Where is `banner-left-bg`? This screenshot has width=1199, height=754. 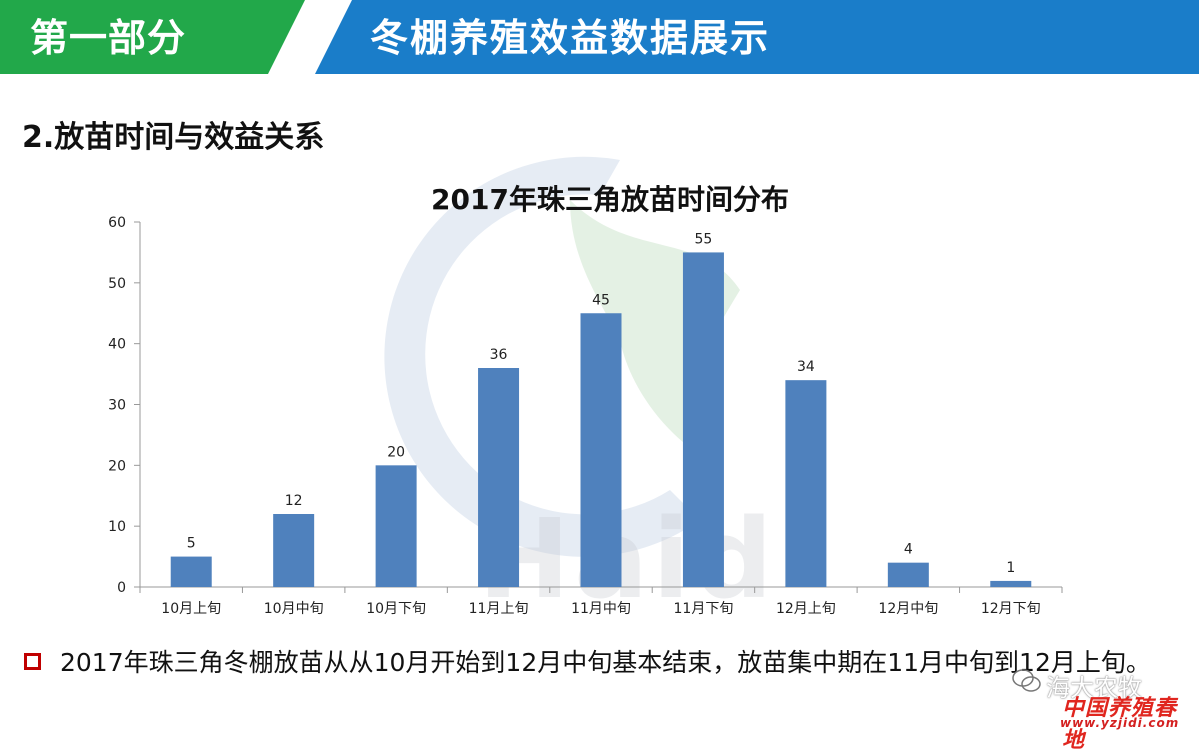 banner-left-bg is located at coordinates (152, 37).